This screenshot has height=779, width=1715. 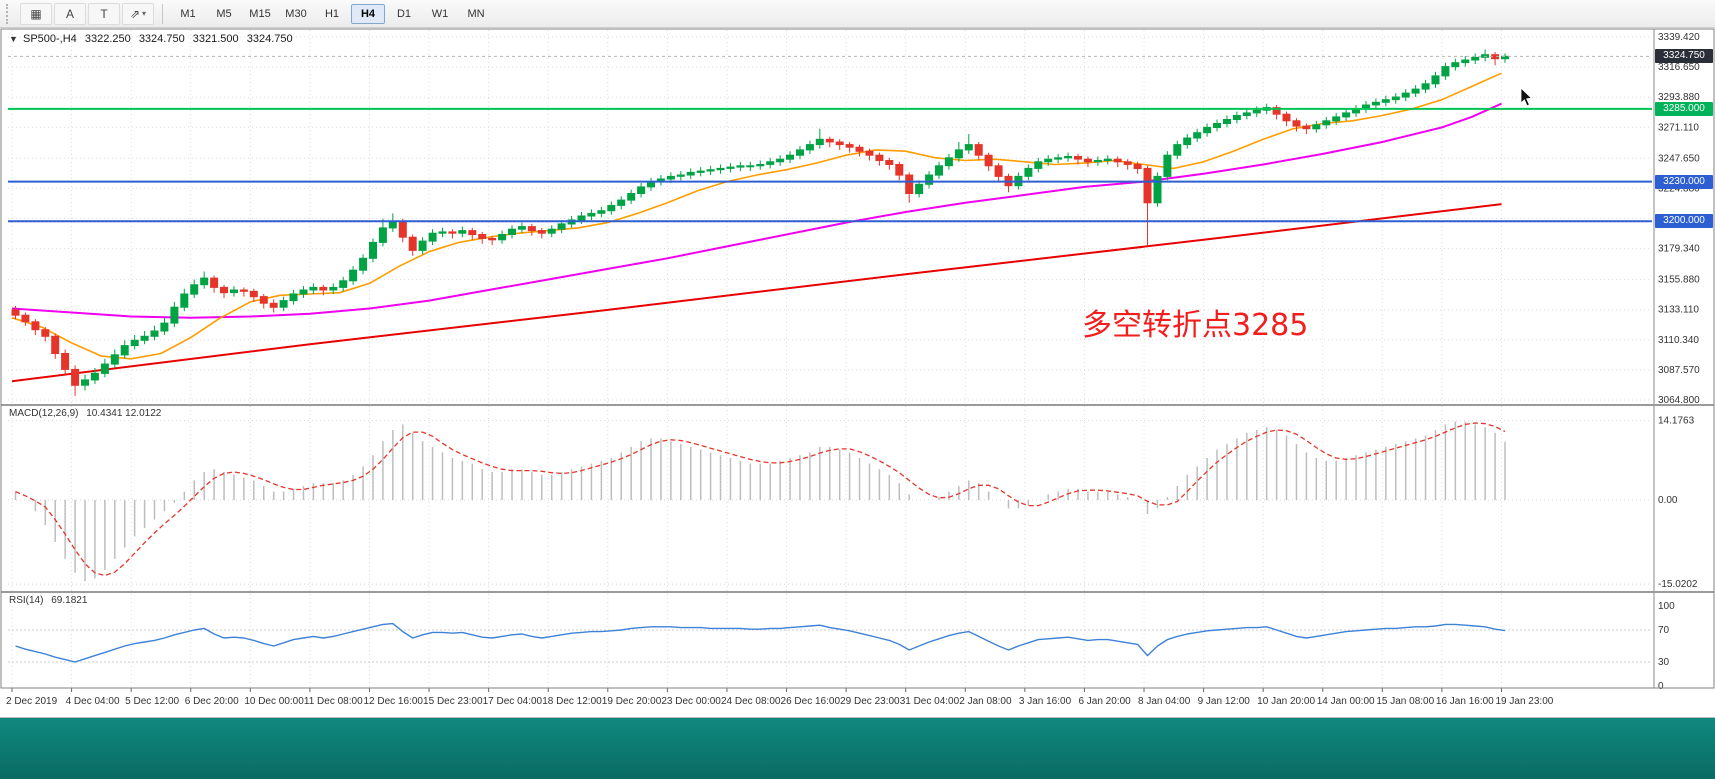 What do you see at coordinates (691, 701) in the screenshot?
I see `time-label: 23 Dec 00:00` at bounding box center [691, 701].